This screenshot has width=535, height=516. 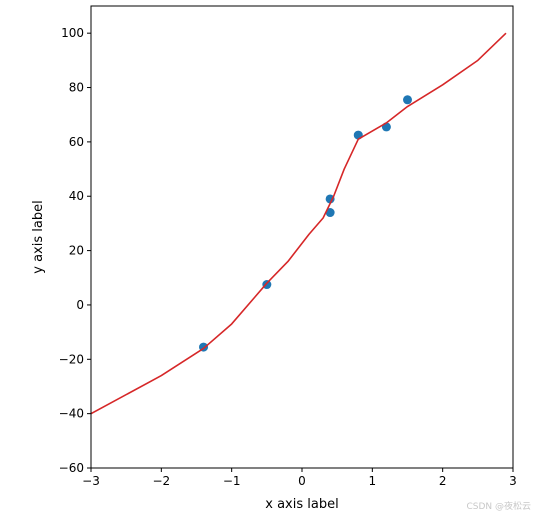 What do you see at coordinates (71, 468) in the screenshot?
I see `y-tick-label: −60` at bounding box center [71, 468].